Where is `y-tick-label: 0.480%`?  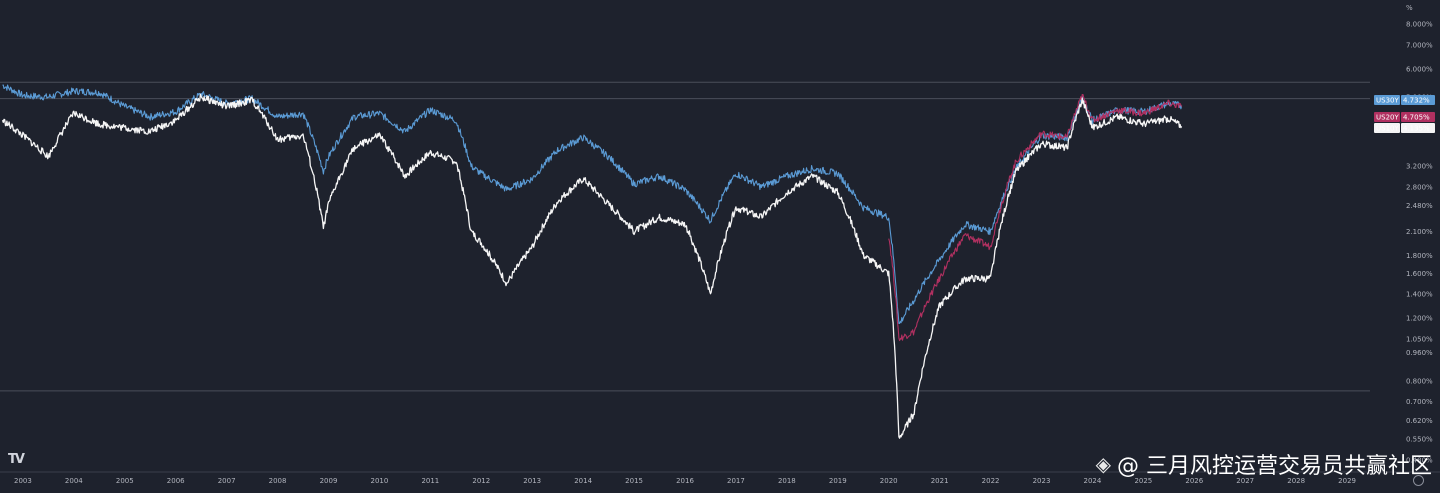 y-tick-label: 0.480% is located at coordinates (1419, 461).